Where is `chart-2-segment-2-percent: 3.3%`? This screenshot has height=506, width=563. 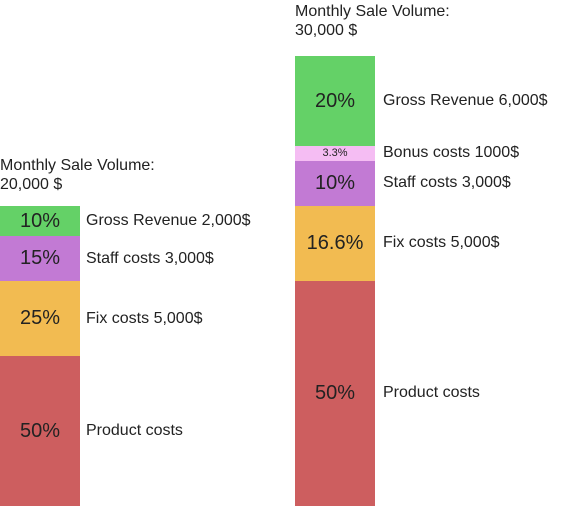 chart-2-segment-2-percent: 3.3% is located at coordinates (335, 153).